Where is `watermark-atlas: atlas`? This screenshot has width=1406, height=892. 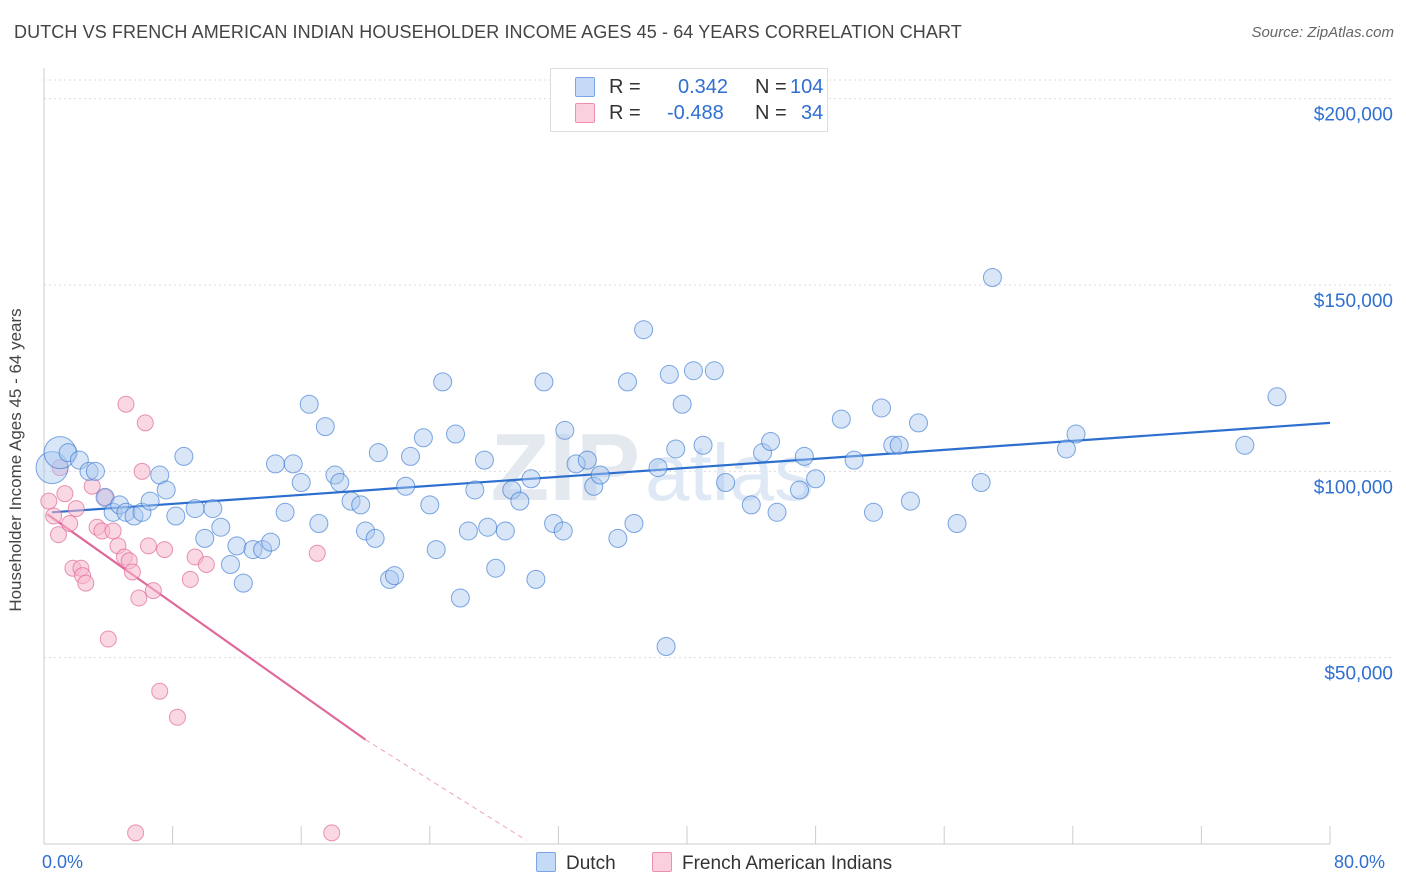
watermark-atlas: atlas is located at coordinates (729, 472).